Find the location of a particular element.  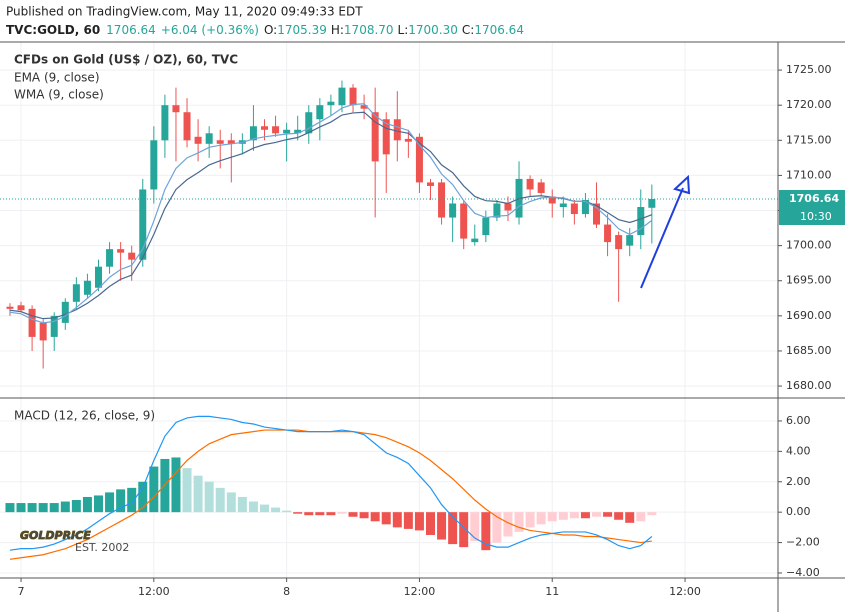

ohlc-value: 1705.39 is located at coordinates (302, 30).